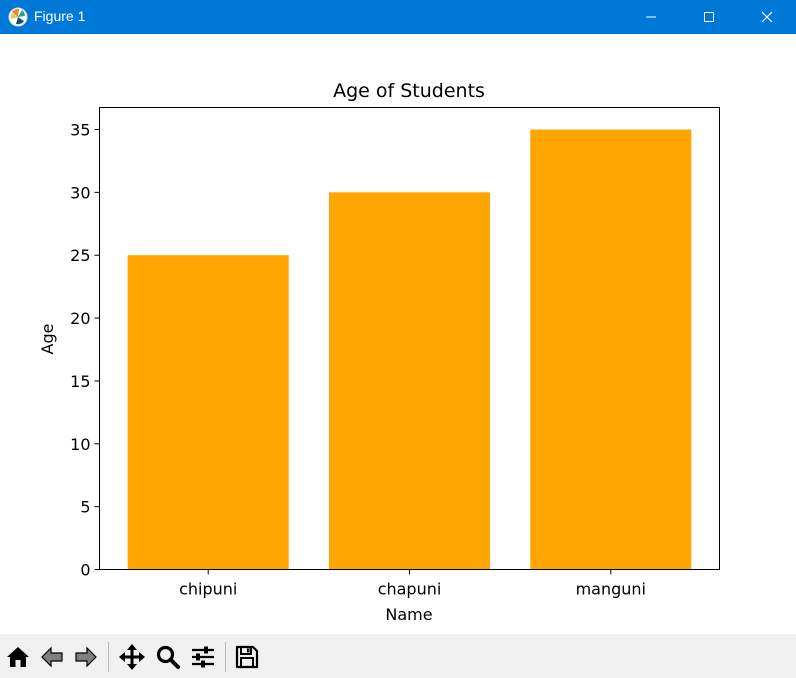 Image resolution: width=796 pixels, height=678 pixels. I want to click on forward-button, so click(86, 657).